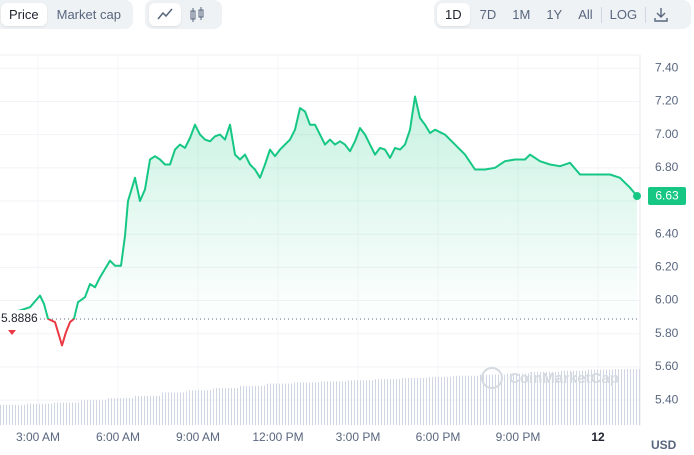 This screenshot has height=455, width=694. I want to click on log-toggle: LOG, so click(623, 14).